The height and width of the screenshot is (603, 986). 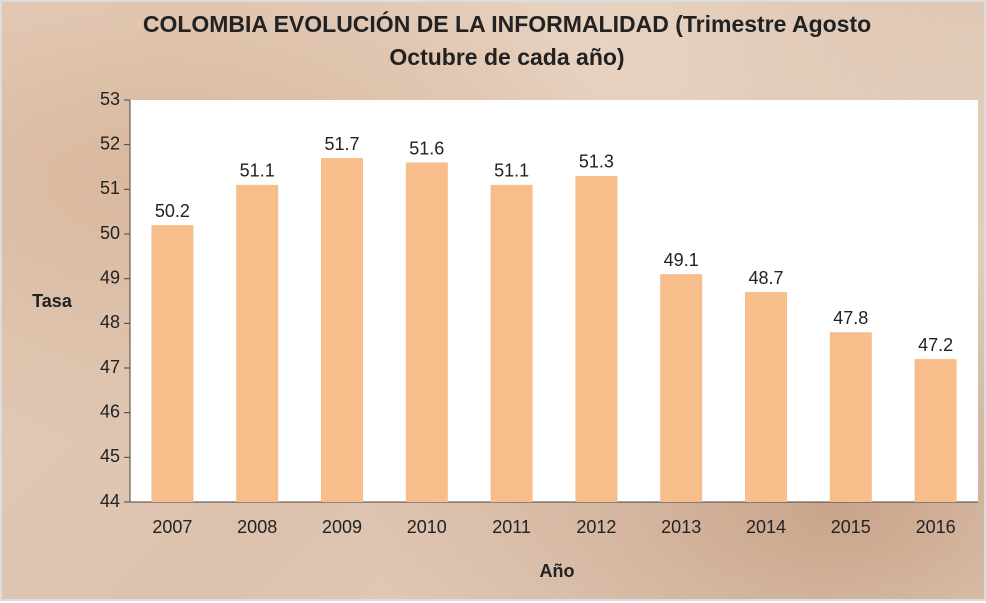 What do you see at coordinates (935, 345) in the screenshot?
I see `data-label: 47.2` at bounding box center [935, 345].